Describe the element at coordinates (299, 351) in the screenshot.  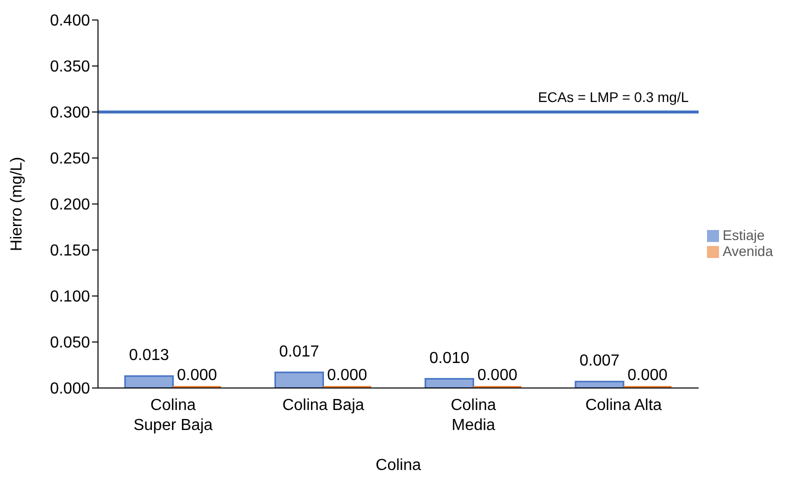
I see `data-label: 0.017` at that location.